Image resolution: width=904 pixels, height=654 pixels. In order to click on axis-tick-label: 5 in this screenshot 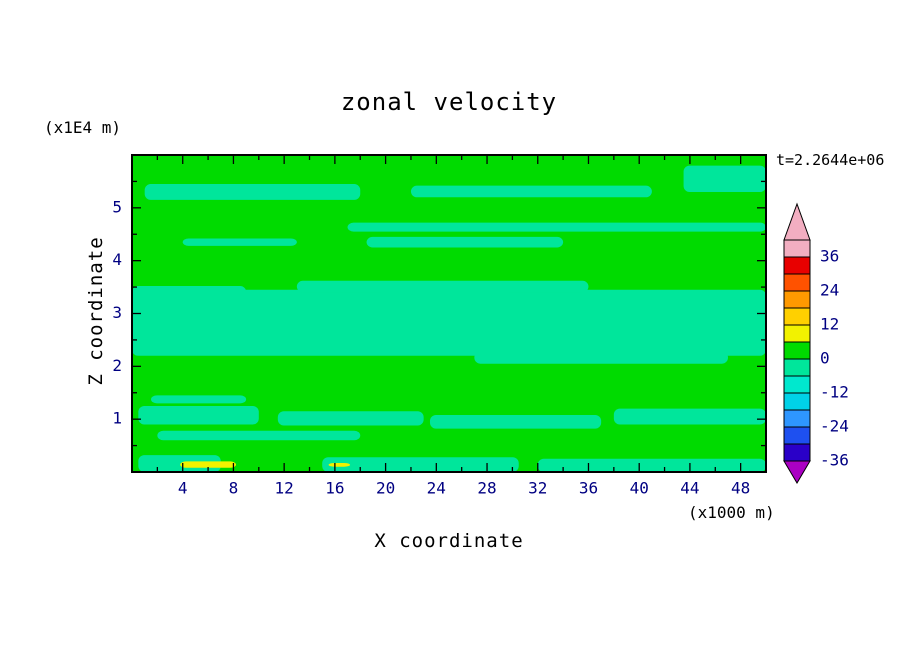, I will do `click(117, 206)`.